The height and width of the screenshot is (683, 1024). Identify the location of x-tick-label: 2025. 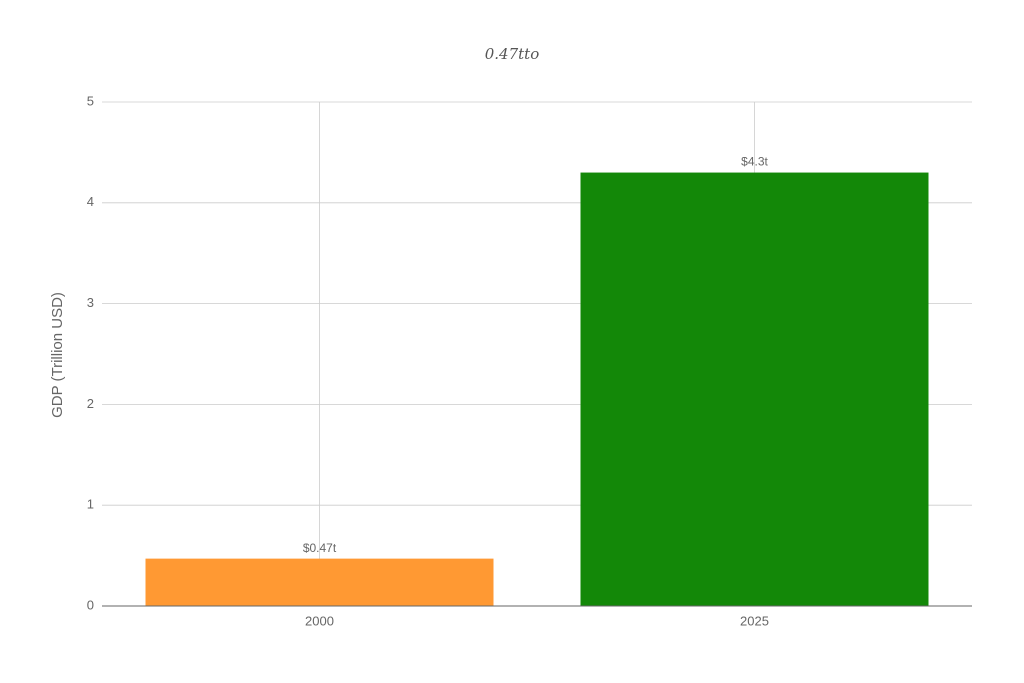
(754, 620).